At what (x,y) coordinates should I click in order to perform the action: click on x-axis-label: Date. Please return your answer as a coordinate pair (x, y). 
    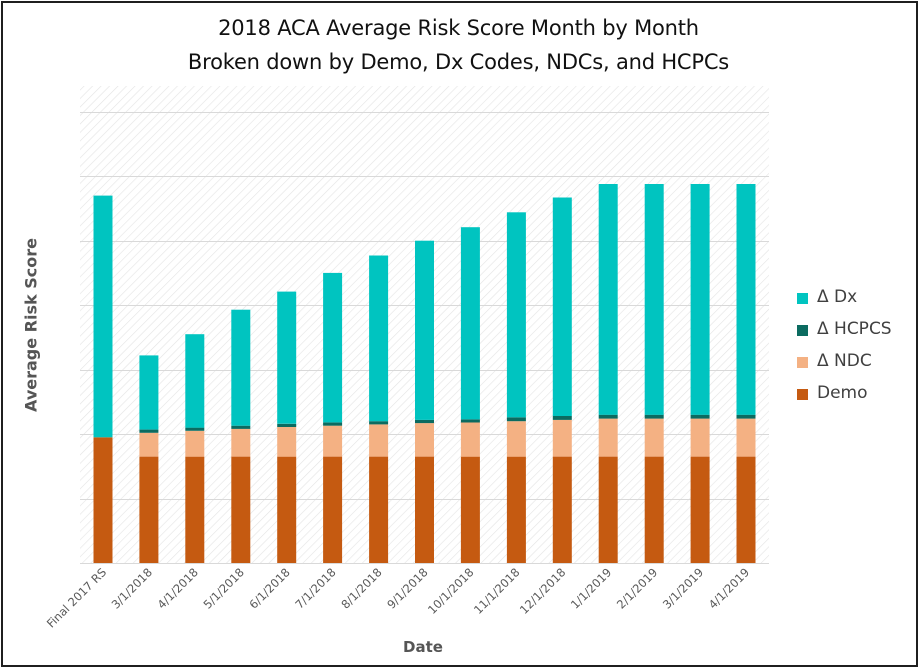
    Looking at the image, I should click on (423, 647).